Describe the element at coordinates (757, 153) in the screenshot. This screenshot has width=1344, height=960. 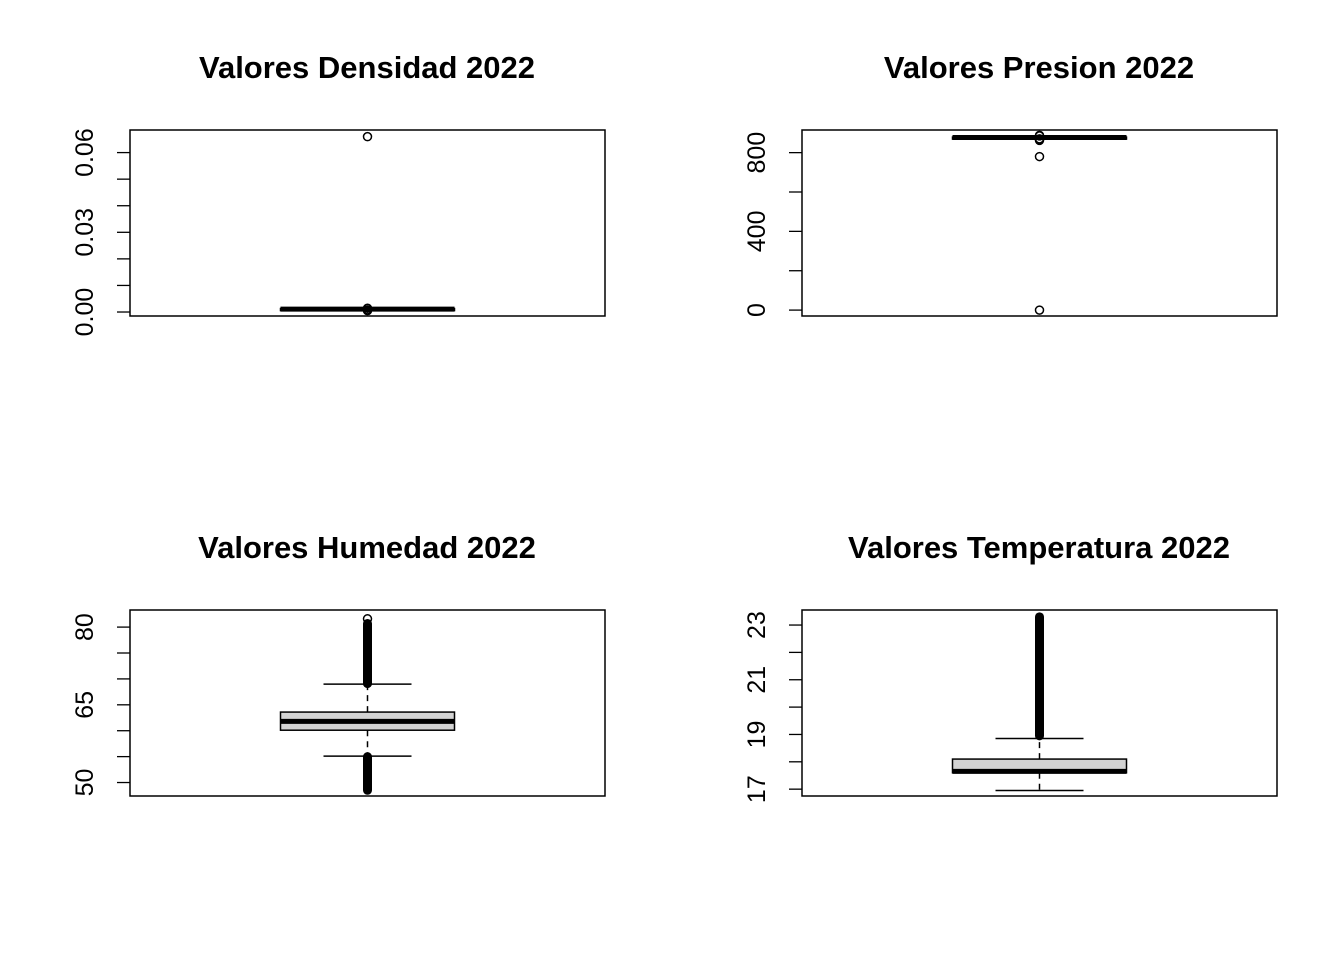
I see `y-tick-label: 800` at that location.